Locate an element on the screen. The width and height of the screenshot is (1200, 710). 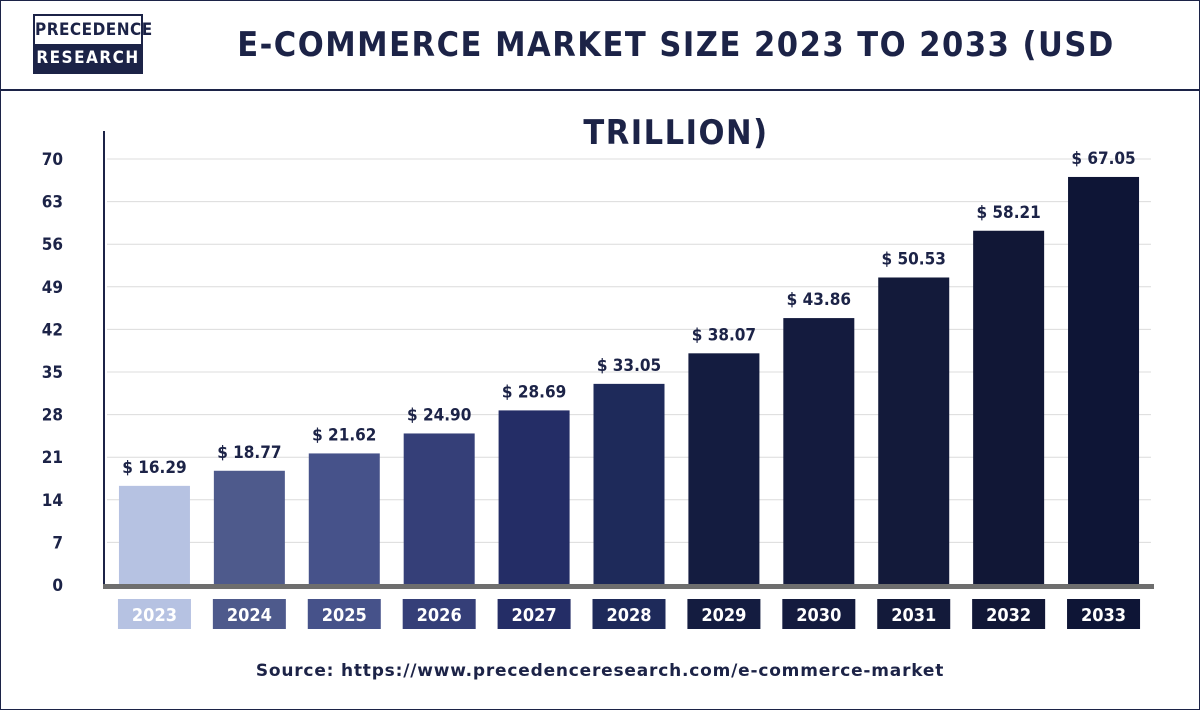
y-tick-label: 42 is located at coordinates (52, 330).